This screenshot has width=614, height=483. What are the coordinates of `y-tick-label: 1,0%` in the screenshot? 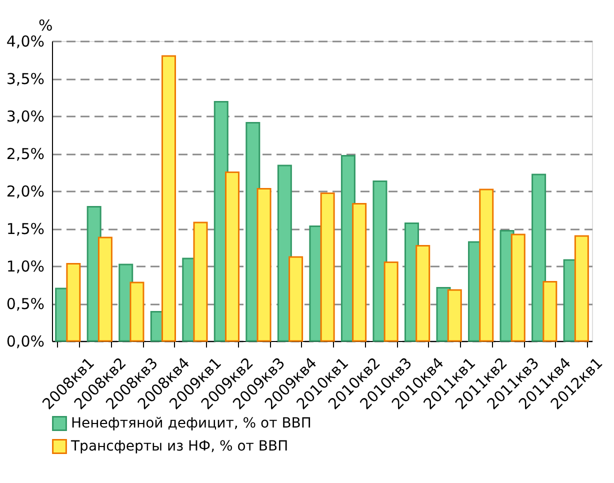 It's located at (25, 267).